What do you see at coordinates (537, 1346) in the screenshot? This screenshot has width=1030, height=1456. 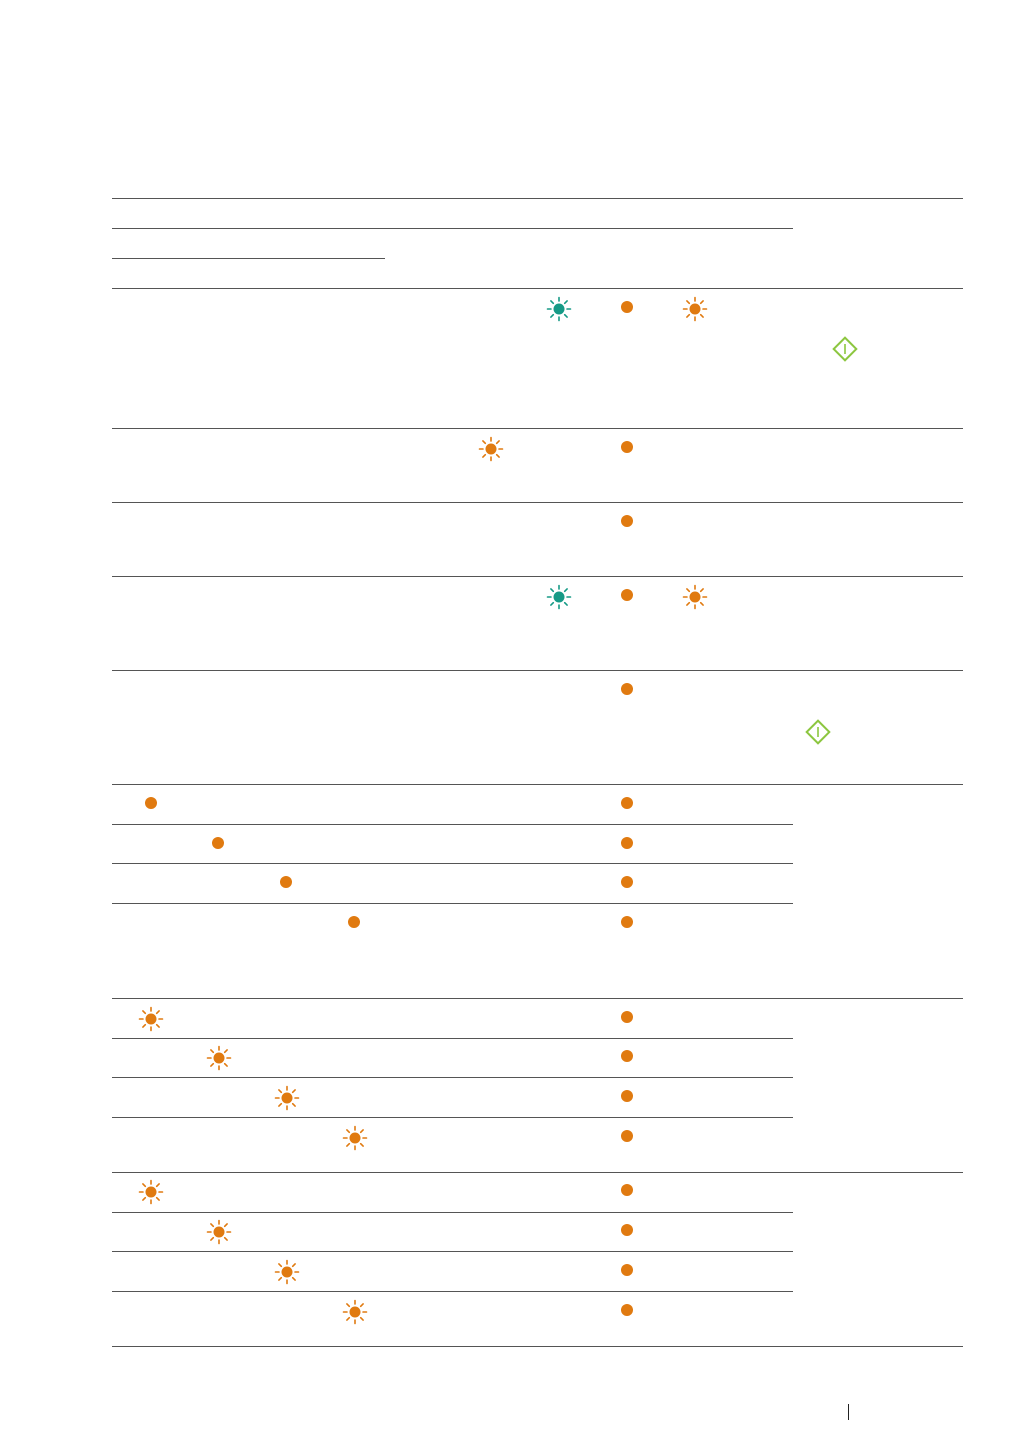 I see `table-bottom-rule` at bounding box center [537, 1346].